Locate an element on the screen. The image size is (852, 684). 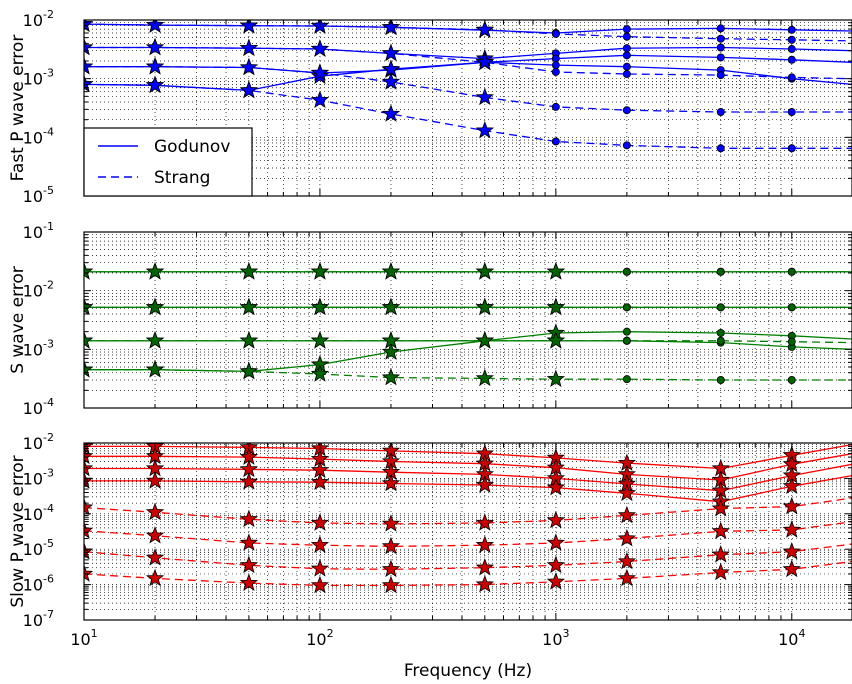
x-tick-exponent: 1 is located at coordinates (94, 633).